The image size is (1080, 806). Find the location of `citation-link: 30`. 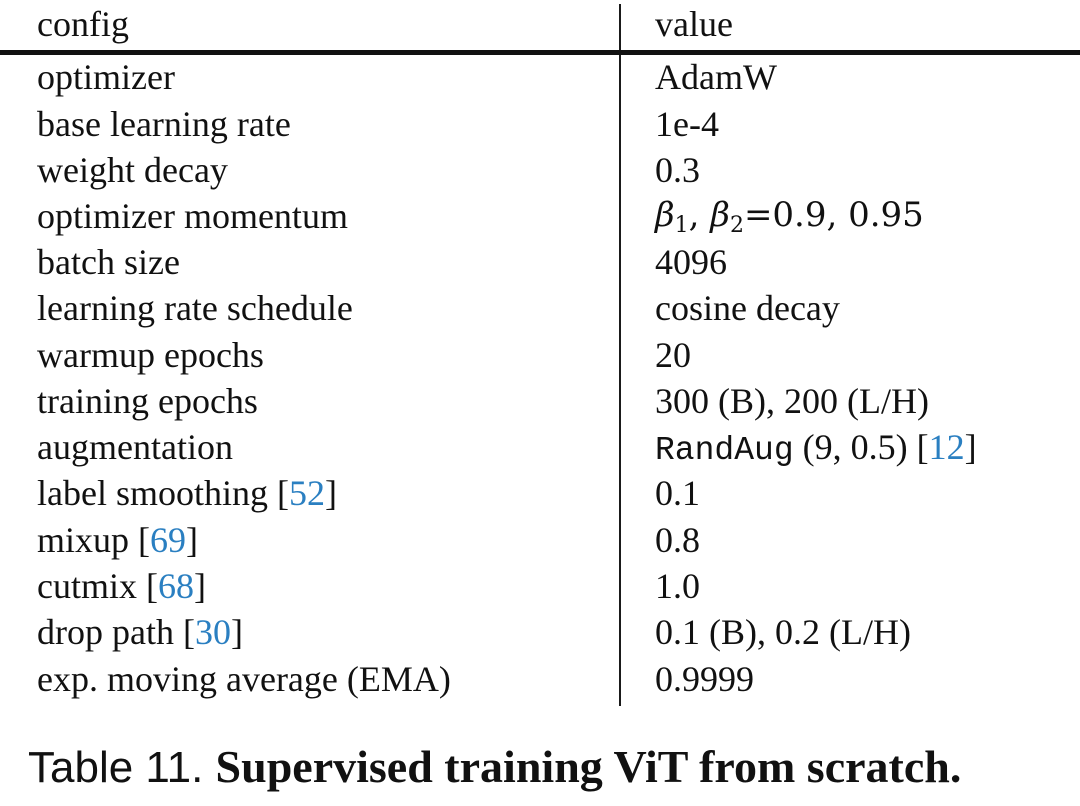

citation-link: 30 is located at coordinates (212, 632).